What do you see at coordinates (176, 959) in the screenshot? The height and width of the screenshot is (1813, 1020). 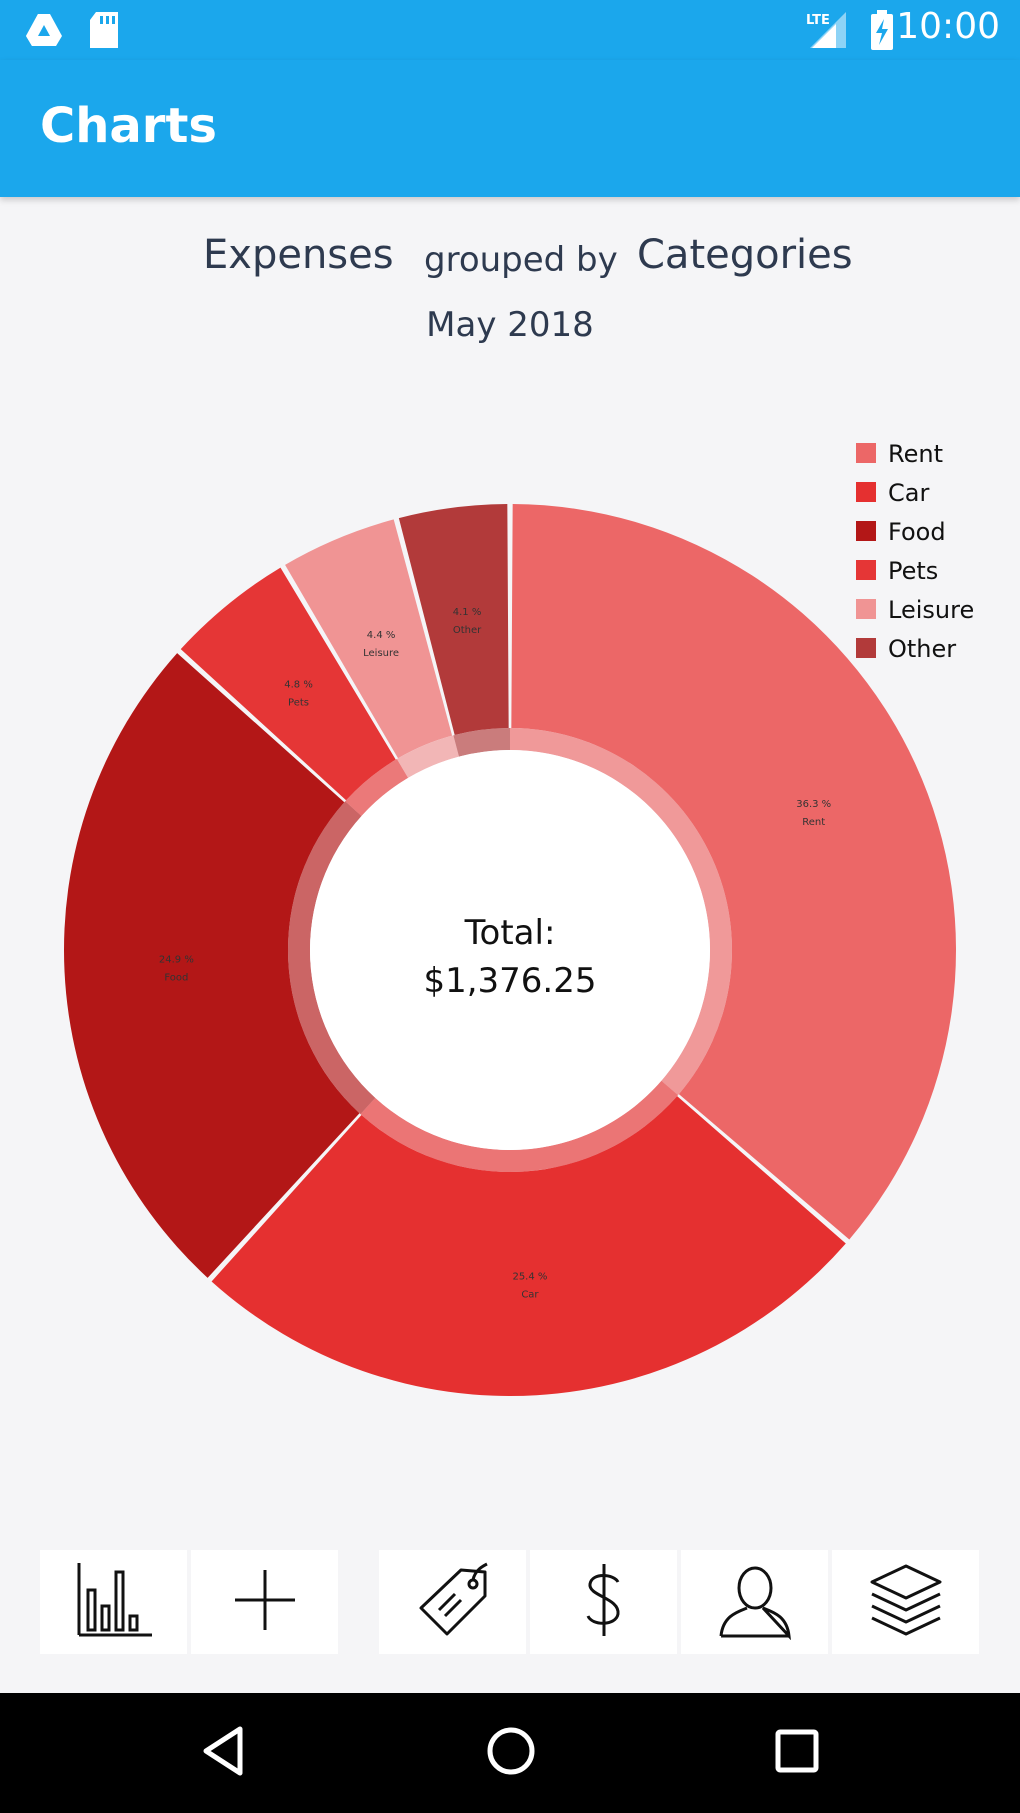 I see `slice-value-label: 24.9 %` at bounding box center [176, 959].